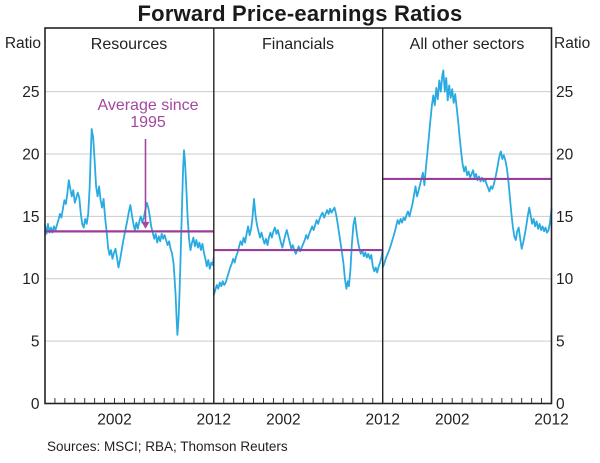 This screenshot has width=600, height=463. I want to click on annotation-line-2: 1995, so click(148, 122).